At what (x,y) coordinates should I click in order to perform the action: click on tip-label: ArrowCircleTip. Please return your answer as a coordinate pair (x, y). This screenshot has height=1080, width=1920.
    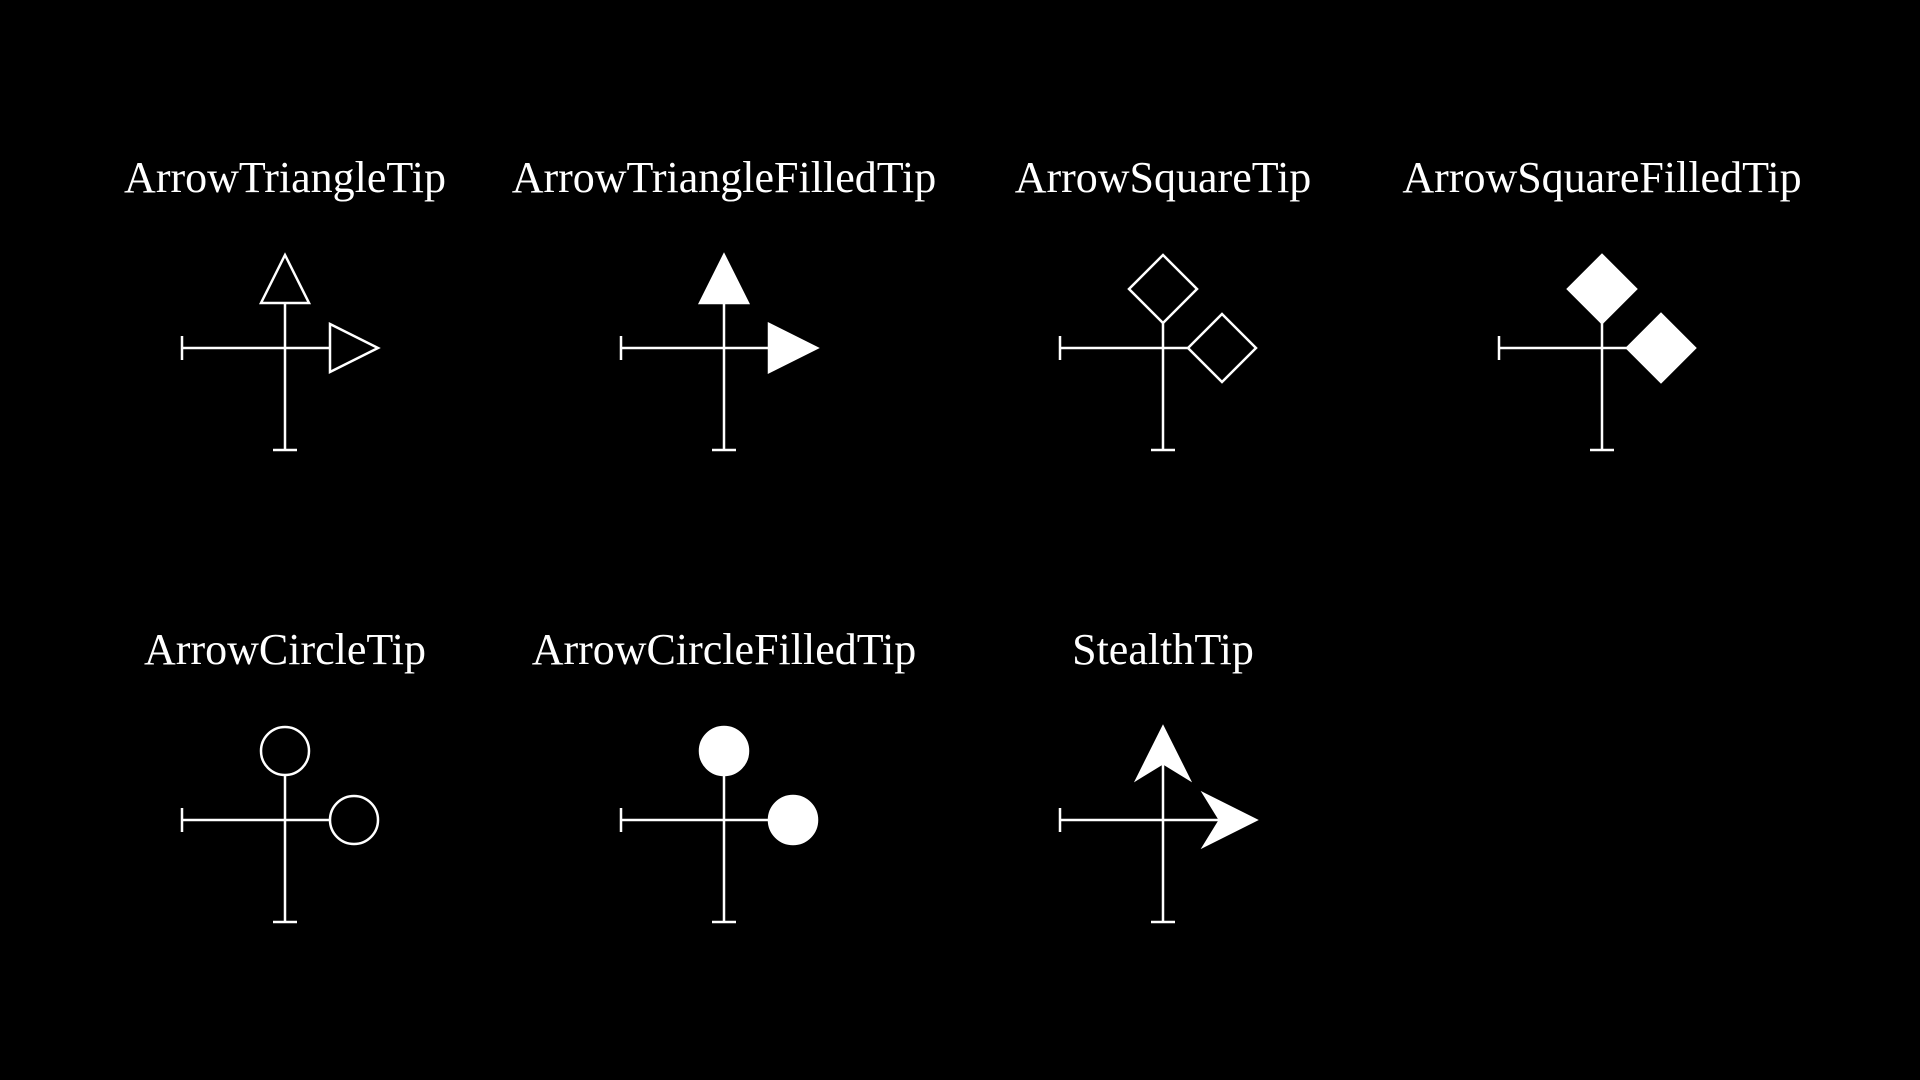
    Looking at the image, I should click on (285, 649).